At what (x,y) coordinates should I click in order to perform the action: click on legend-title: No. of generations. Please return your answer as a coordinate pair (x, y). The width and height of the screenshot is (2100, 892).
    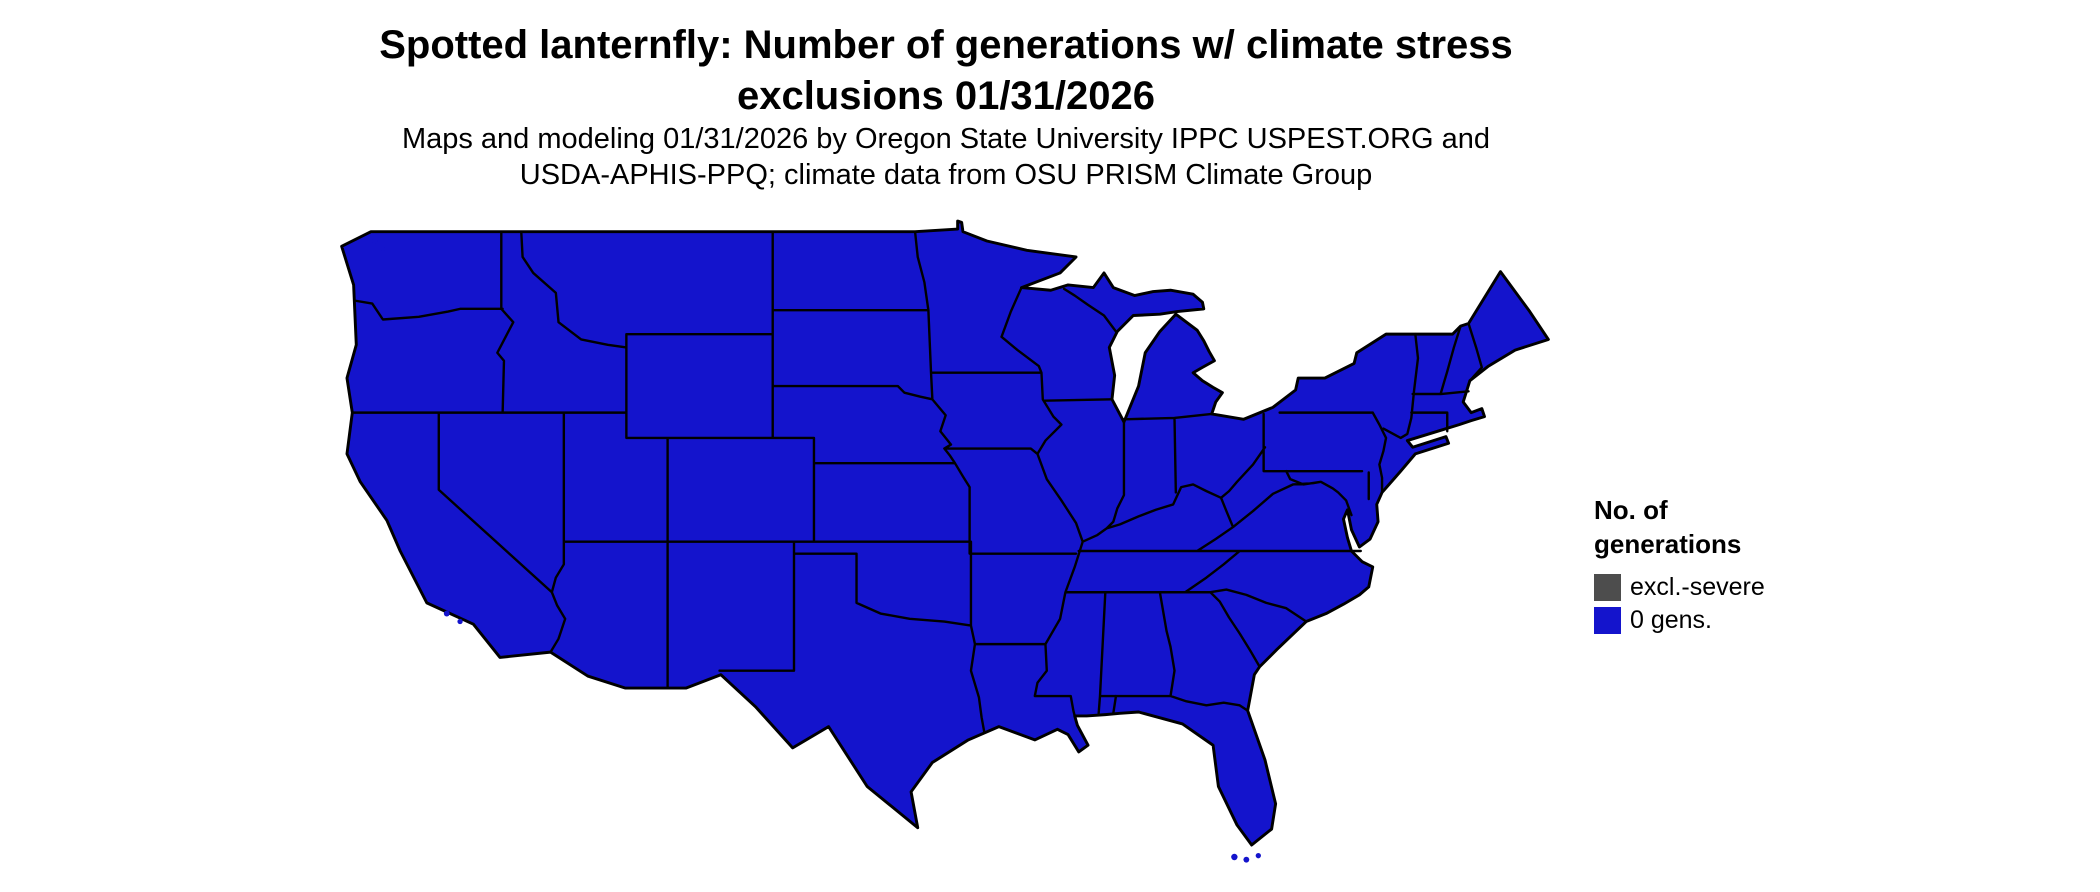
    Looking at the image, I should click on (1679, 528).